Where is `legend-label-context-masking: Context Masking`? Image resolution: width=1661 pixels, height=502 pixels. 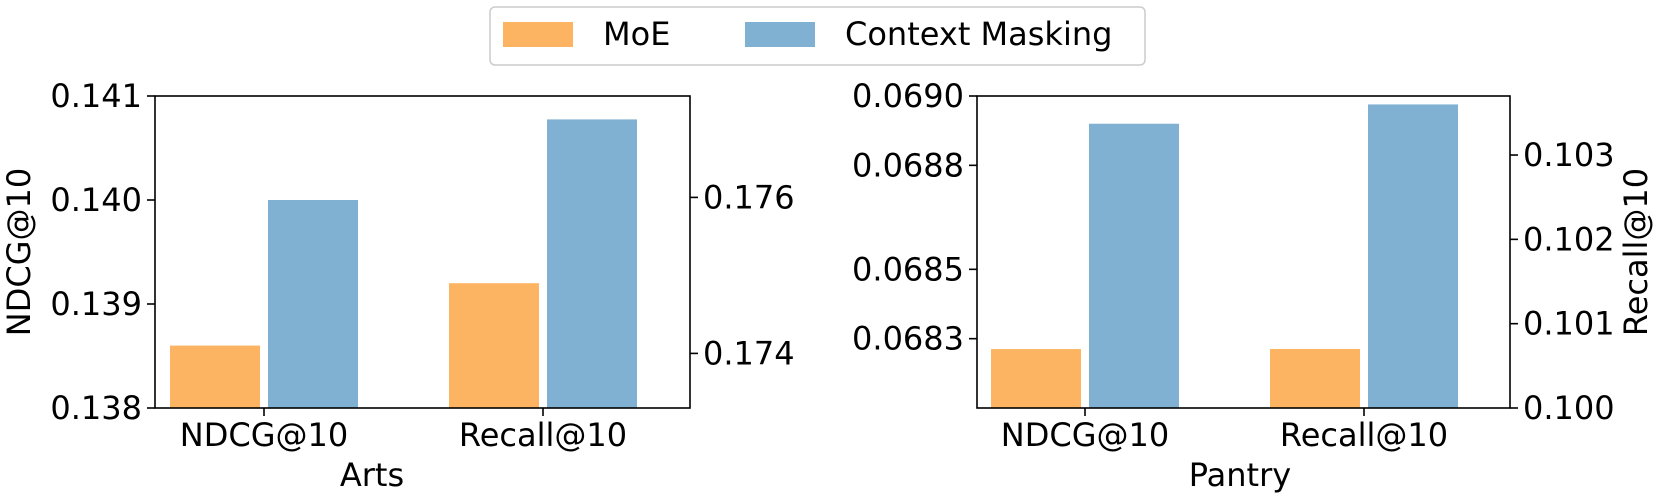
legend-label-context-masking: Context Masking is located at coordinates (978, 34).